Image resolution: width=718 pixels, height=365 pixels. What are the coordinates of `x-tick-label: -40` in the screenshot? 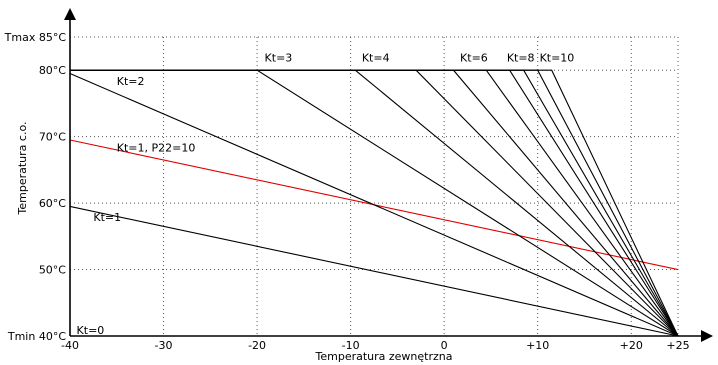 It's located at (70, 345).